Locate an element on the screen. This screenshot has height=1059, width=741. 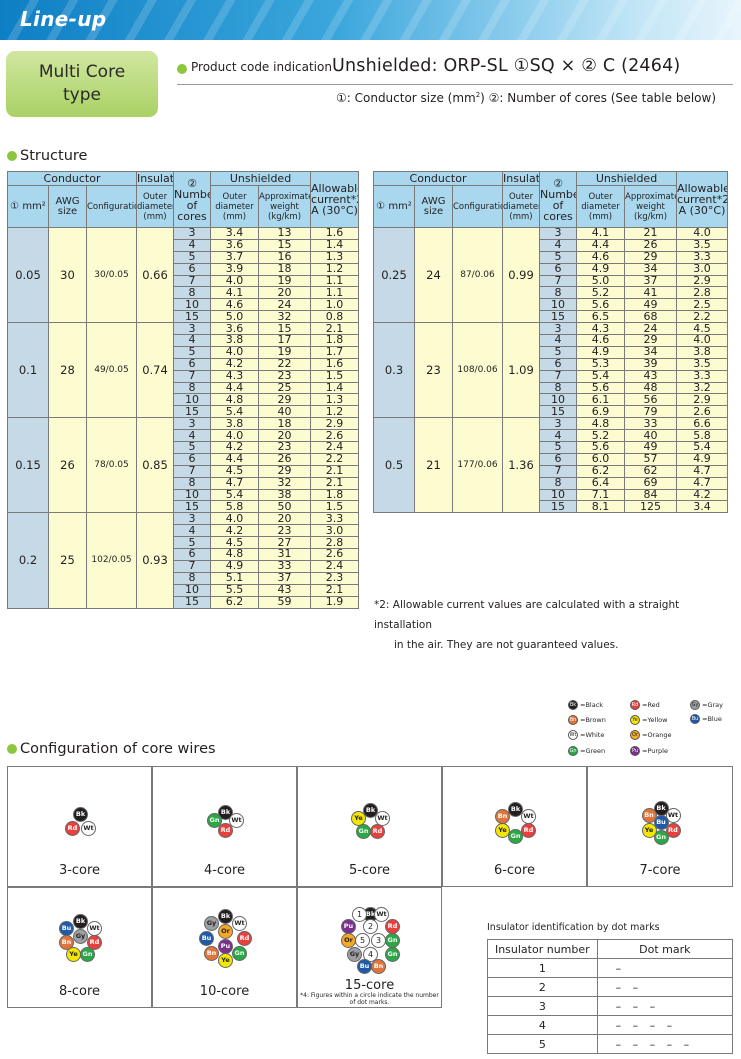
cell-outer-diameter: 5.4 is located at coordinates (601, 376).